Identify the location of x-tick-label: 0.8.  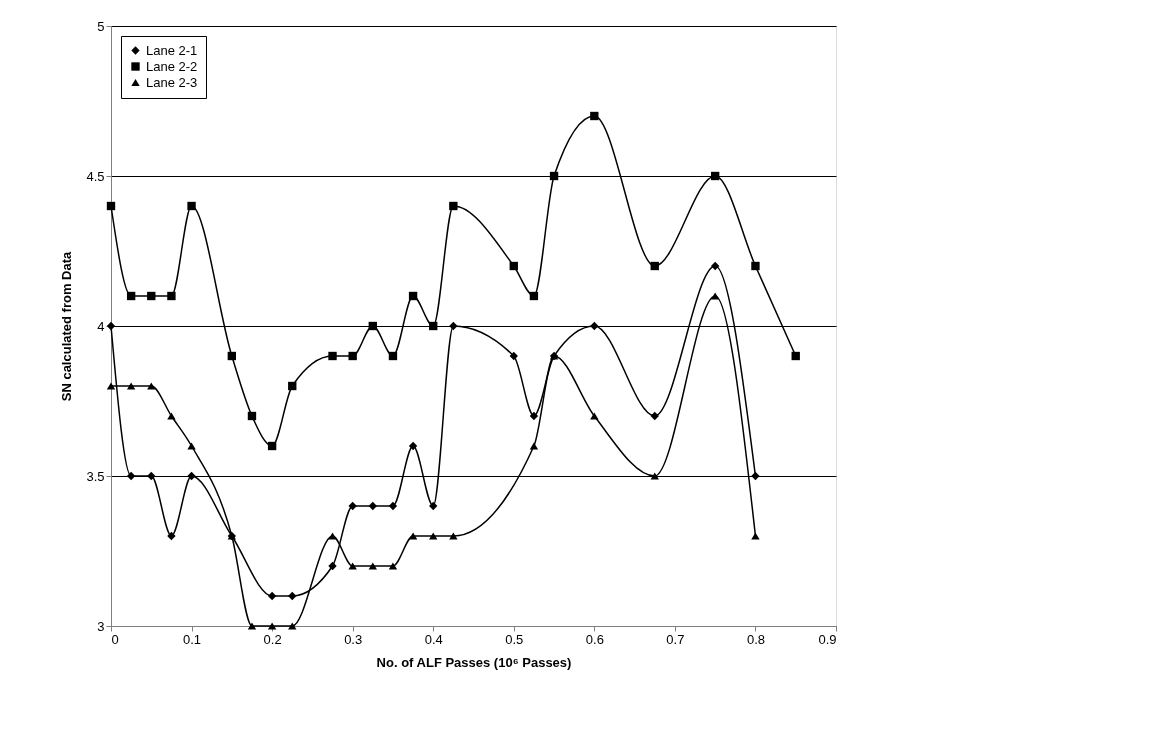
(755, 639).